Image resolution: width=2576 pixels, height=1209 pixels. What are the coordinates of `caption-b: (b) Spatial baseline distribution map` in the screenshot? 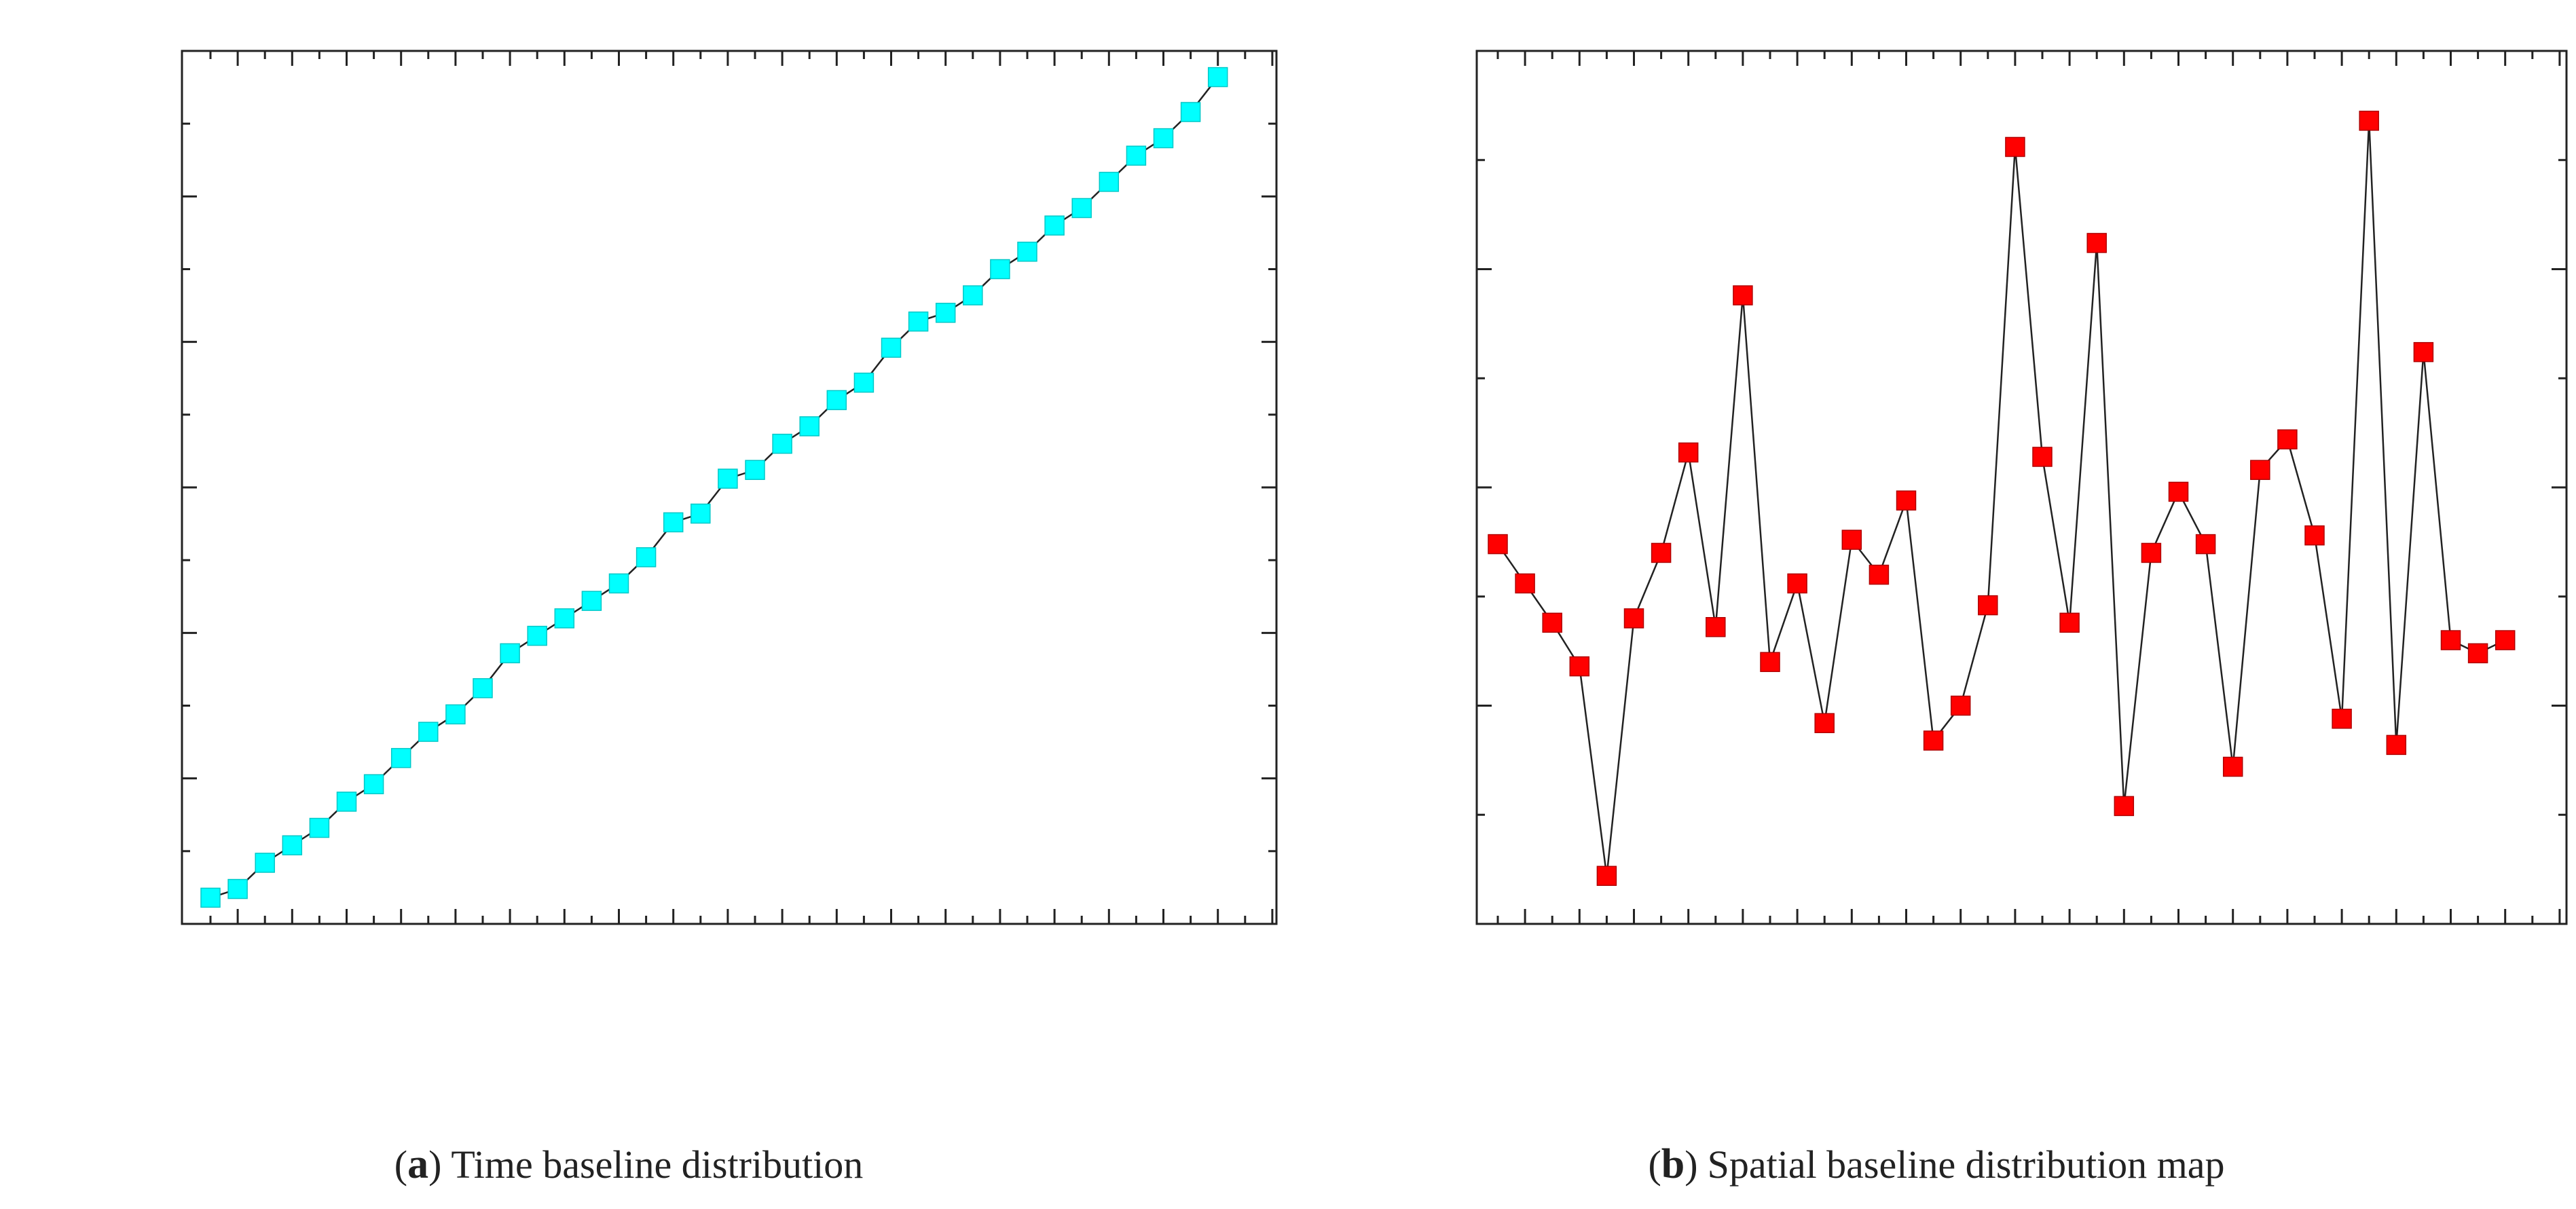 It's located at (1936, 1164).